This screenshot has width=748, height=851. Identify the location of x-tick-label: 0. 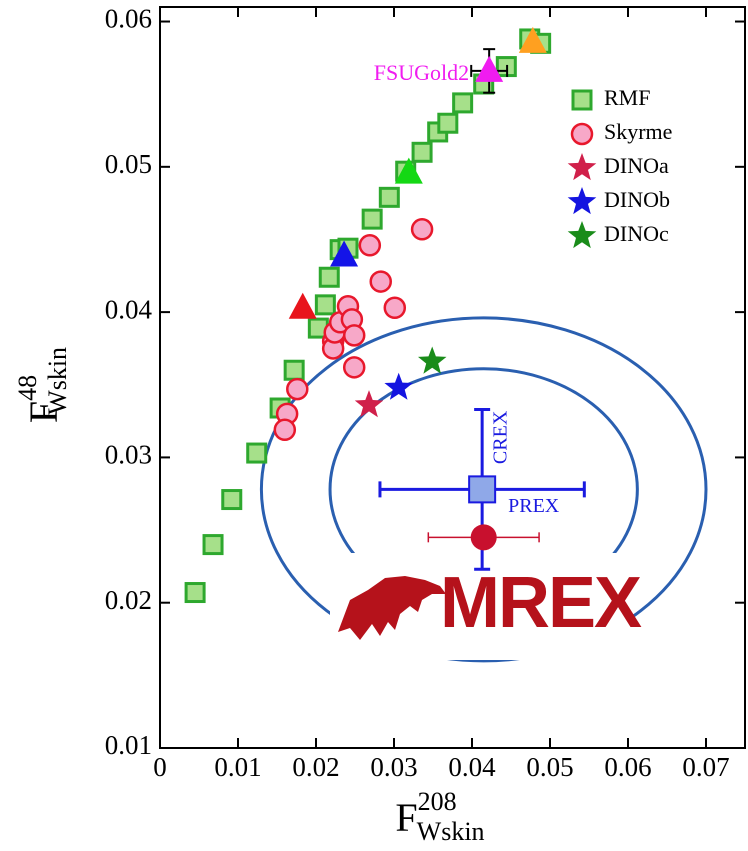
(160, 767).